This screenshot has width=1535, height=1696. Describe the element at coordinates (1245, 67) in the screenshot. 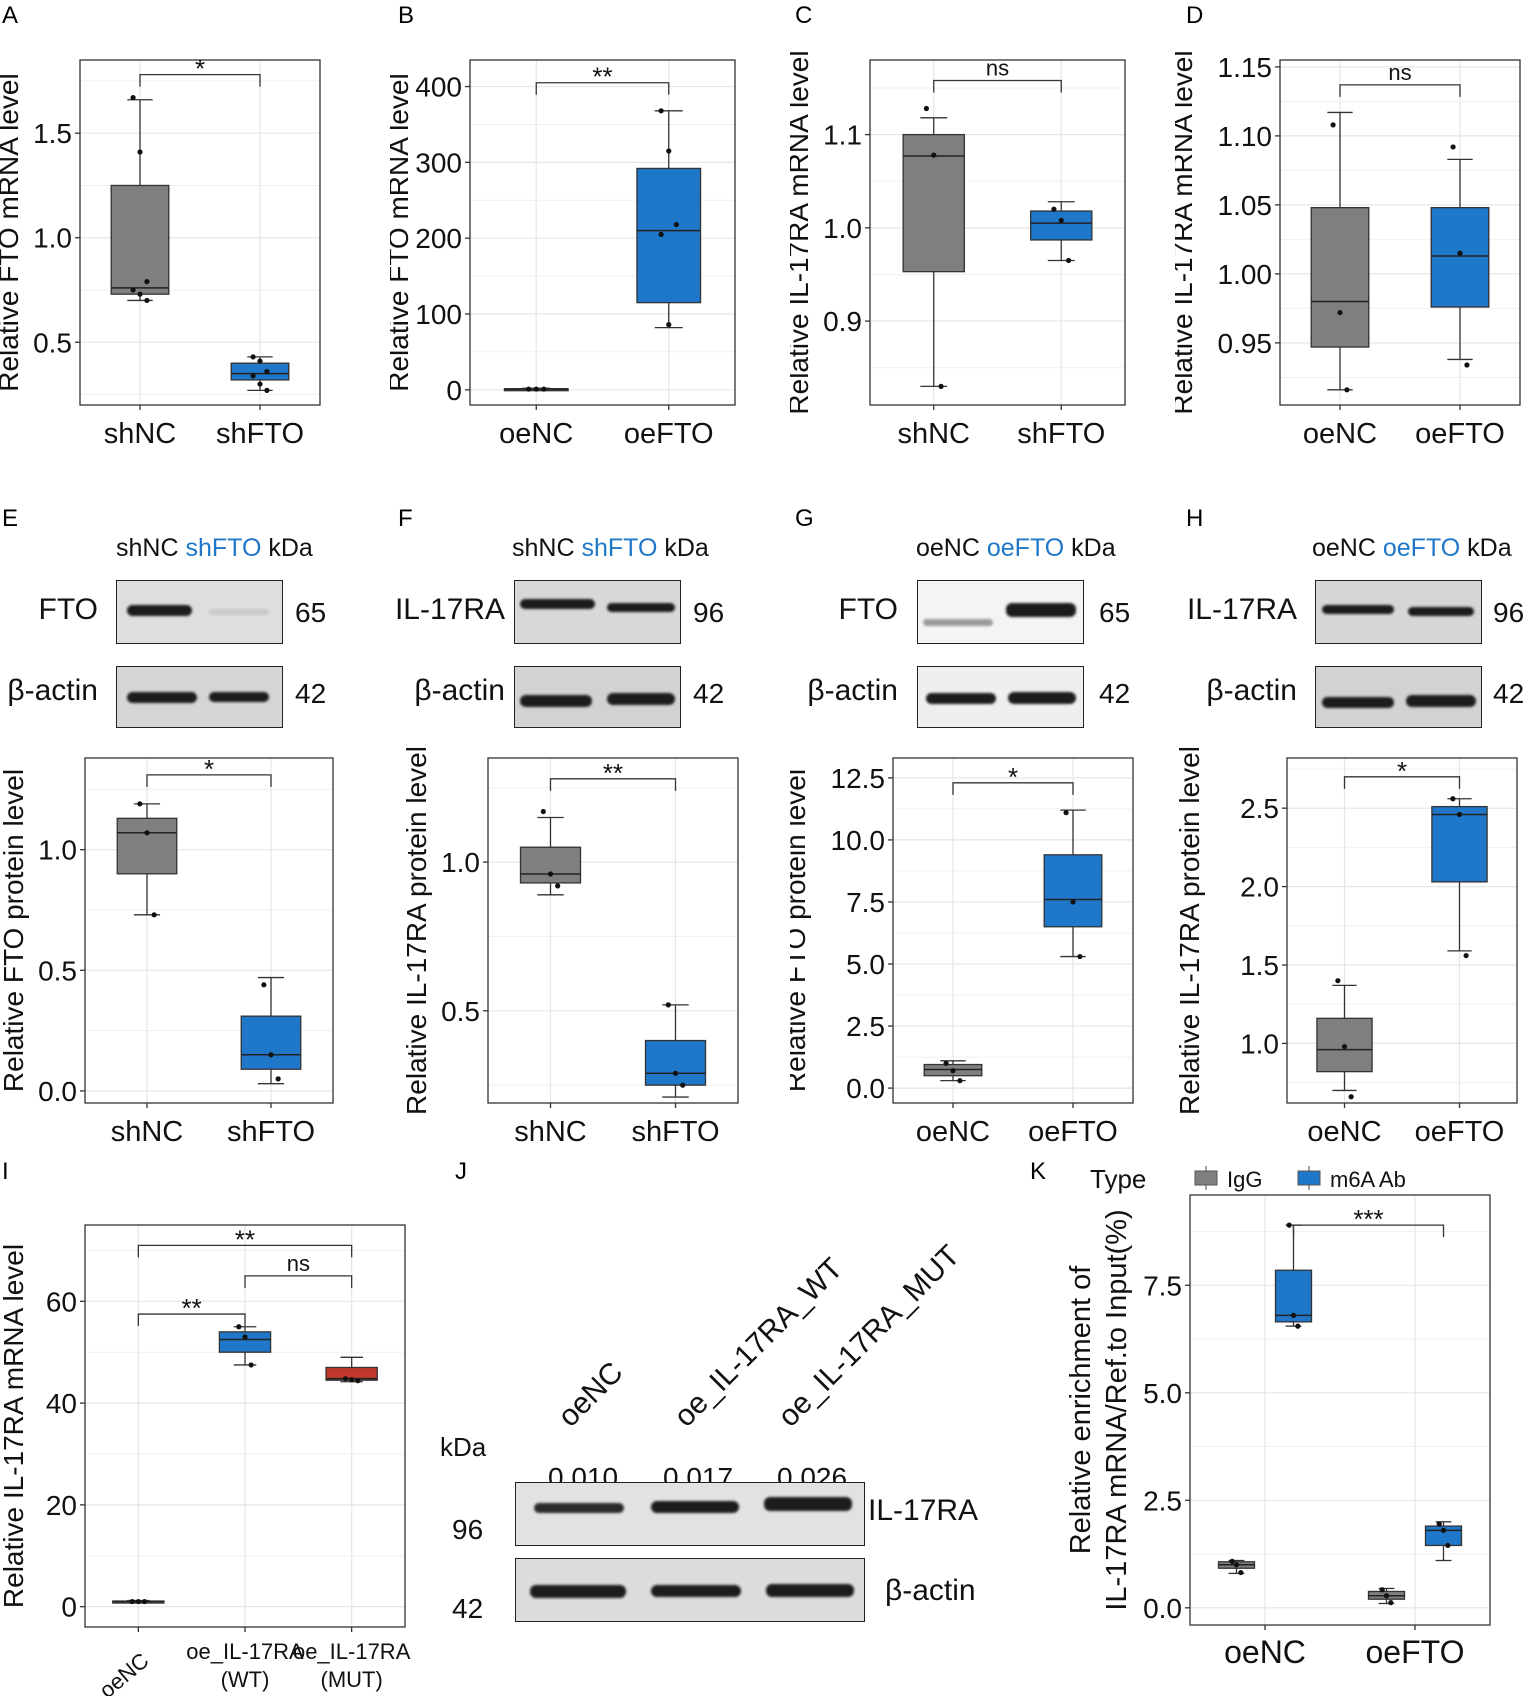

I see `y-tick-label: 1.15` at that location.